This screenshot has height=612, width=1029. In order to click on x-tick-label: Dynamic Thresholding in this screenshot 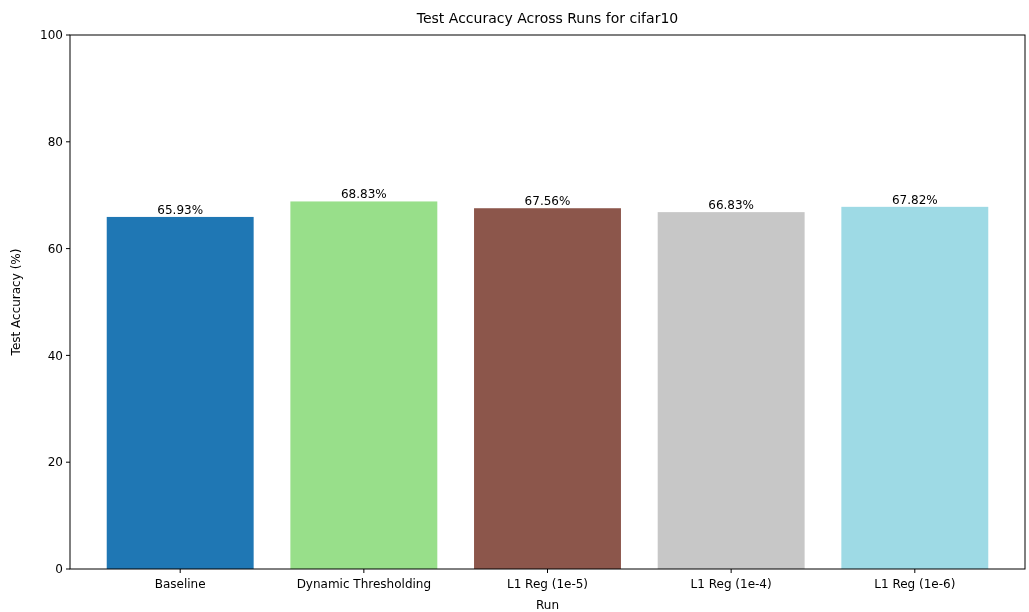, I will do `click(364, 584)`.